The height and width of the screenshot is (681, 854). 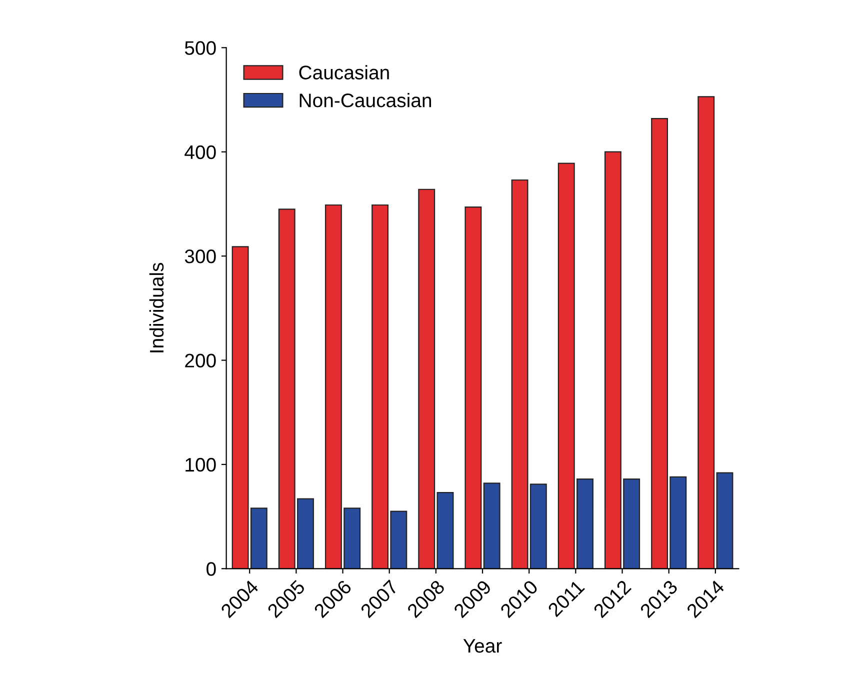 What do you see at coordinates (482, 646) in the screenshot?
I see `x-axis-title: Year` at bounding box center [482, 646].